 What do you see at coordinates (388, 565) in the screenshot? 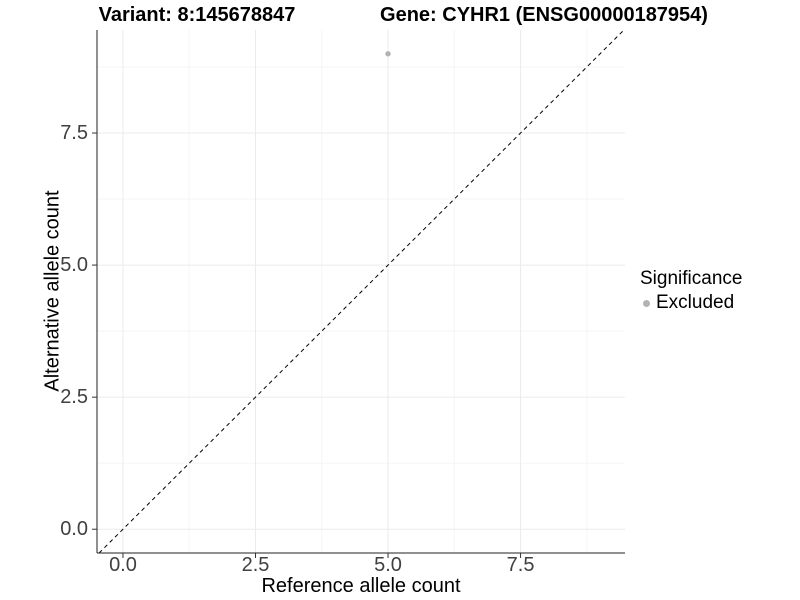
I see `x-tick-label: 5.0` at bounding box center [388, 565].